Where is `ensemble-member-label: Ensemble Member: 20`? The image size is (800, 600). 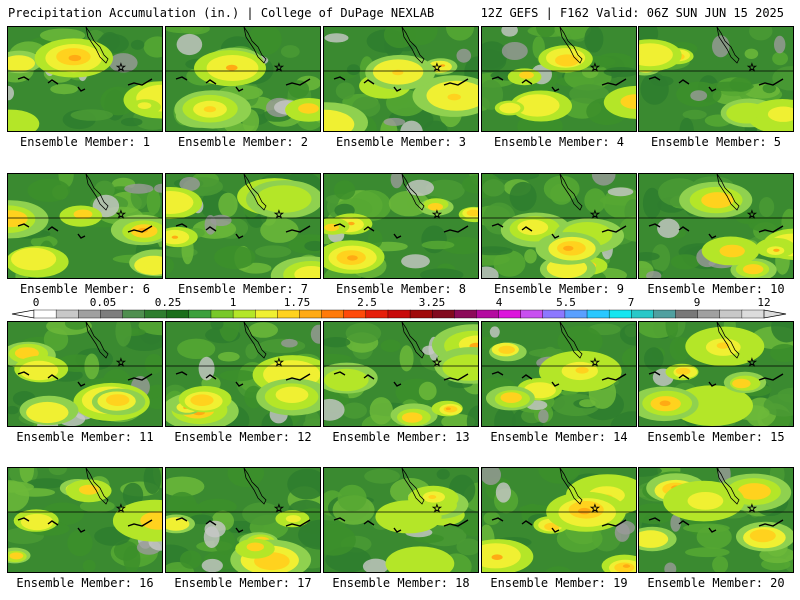 ensemble-member-label: Ensemble Member: 20 is located at coordinates (716, 583).